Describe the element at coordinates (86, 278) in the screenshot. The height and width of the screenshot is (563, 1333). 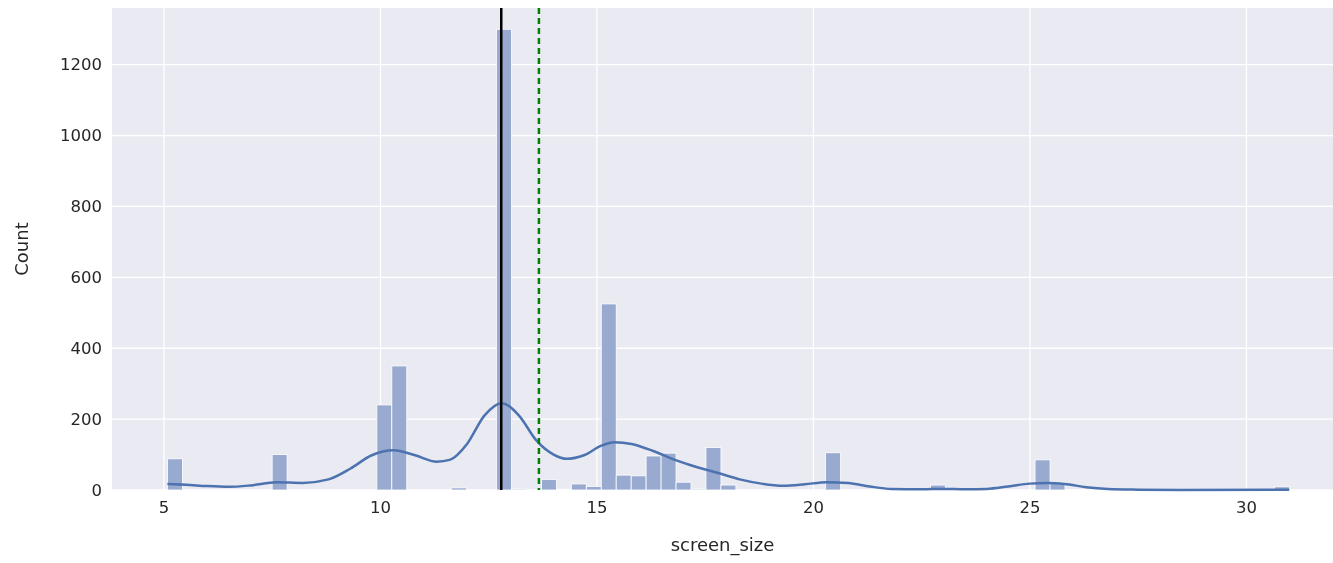
I see `y-tick-label: 600` at that location.